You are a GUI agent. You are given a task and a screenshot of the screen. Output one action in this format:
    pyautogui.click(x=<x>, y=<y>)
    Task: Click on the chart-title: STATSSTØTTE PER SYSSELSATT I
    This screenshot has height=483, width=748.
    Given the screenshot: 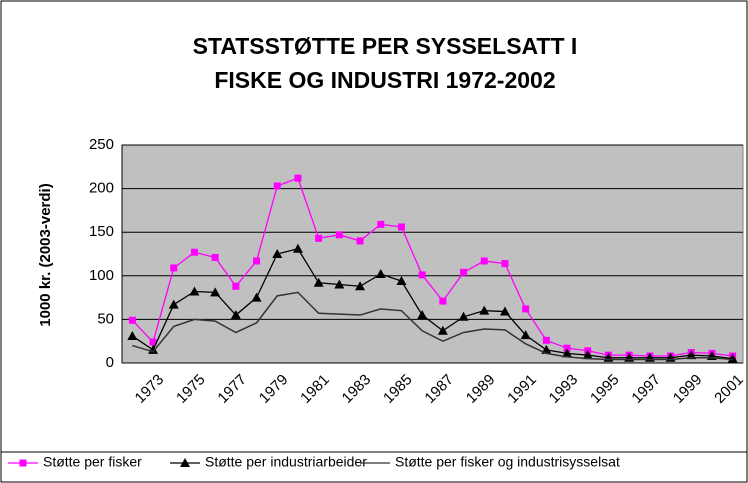 What is the action you would take?
    pyautogui.click(x=385, y=46)
    